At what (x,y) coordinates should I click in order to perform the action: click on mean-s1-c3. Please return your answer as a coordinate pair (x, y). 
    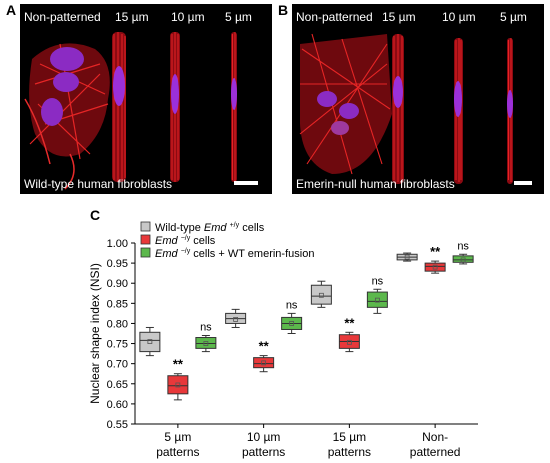
    Looking at the image, I should click on (435, 267).